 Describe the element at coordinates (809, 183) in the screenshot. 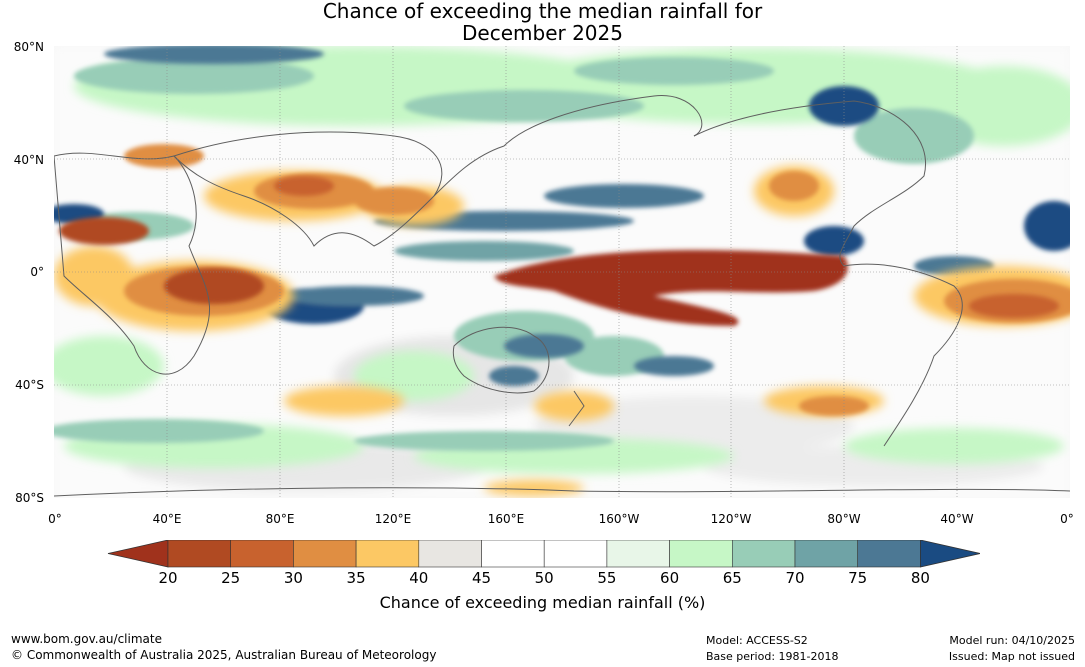

I see `north-america-outline` at that location.